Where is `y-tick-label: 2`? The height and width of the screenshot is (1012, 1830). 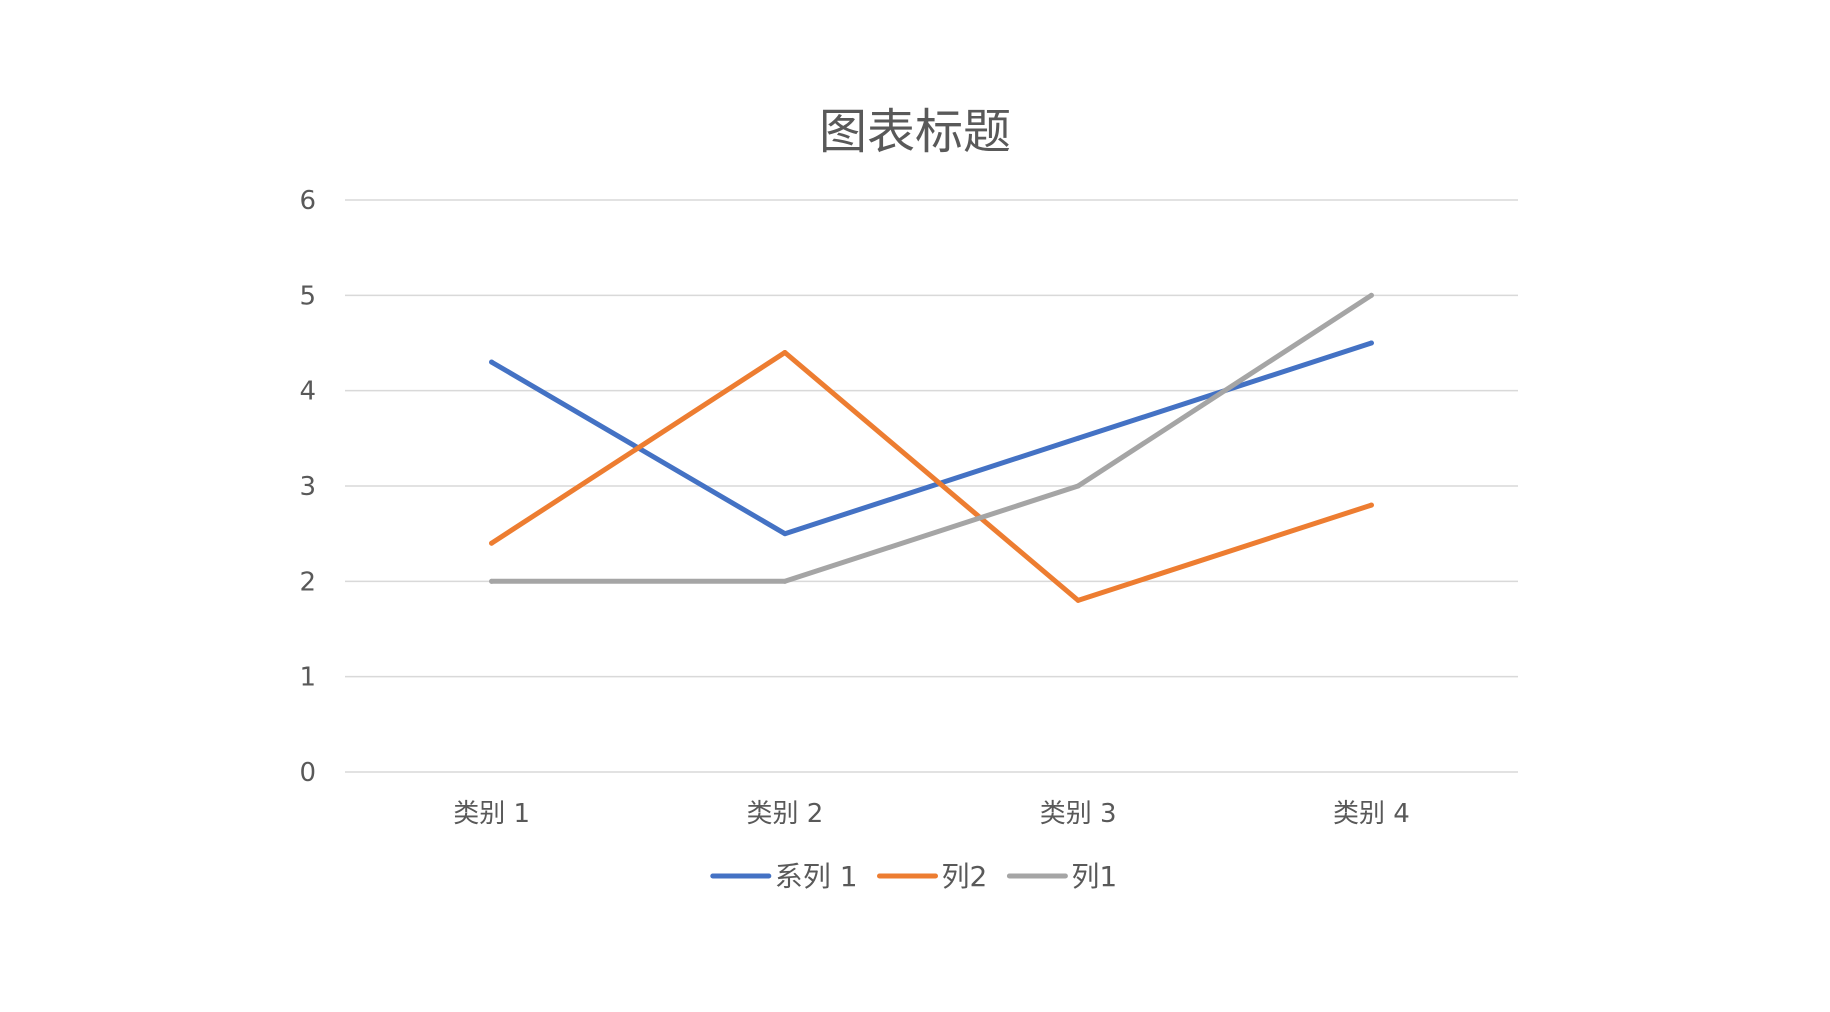 y-tick-label: 2 is located at coordinates (307, 582).